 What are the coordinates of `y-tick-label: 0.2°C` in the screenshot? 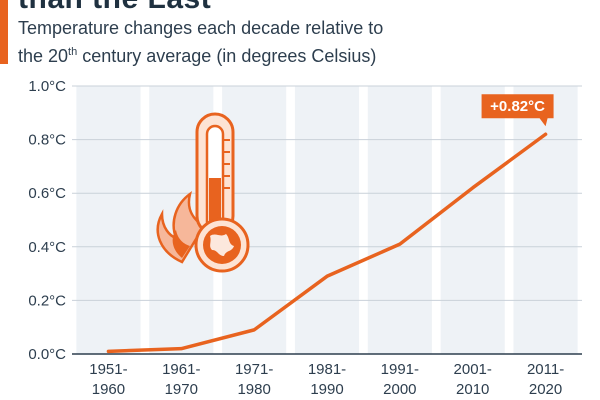 It's located at (47, 300).